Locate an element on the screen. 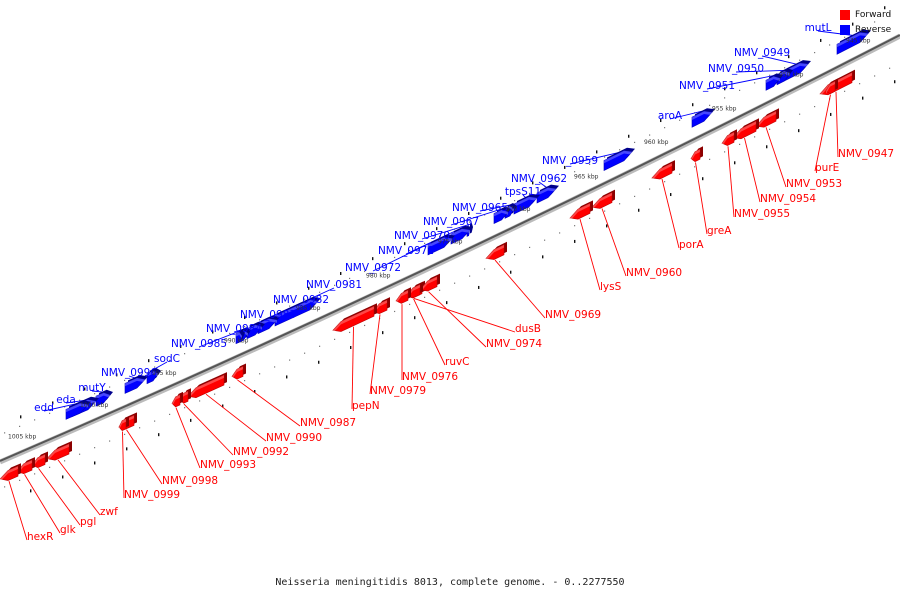 This screenshot has width=900, height=600. gene-nmv-0969-arrow is located at coordinates (496, 251).